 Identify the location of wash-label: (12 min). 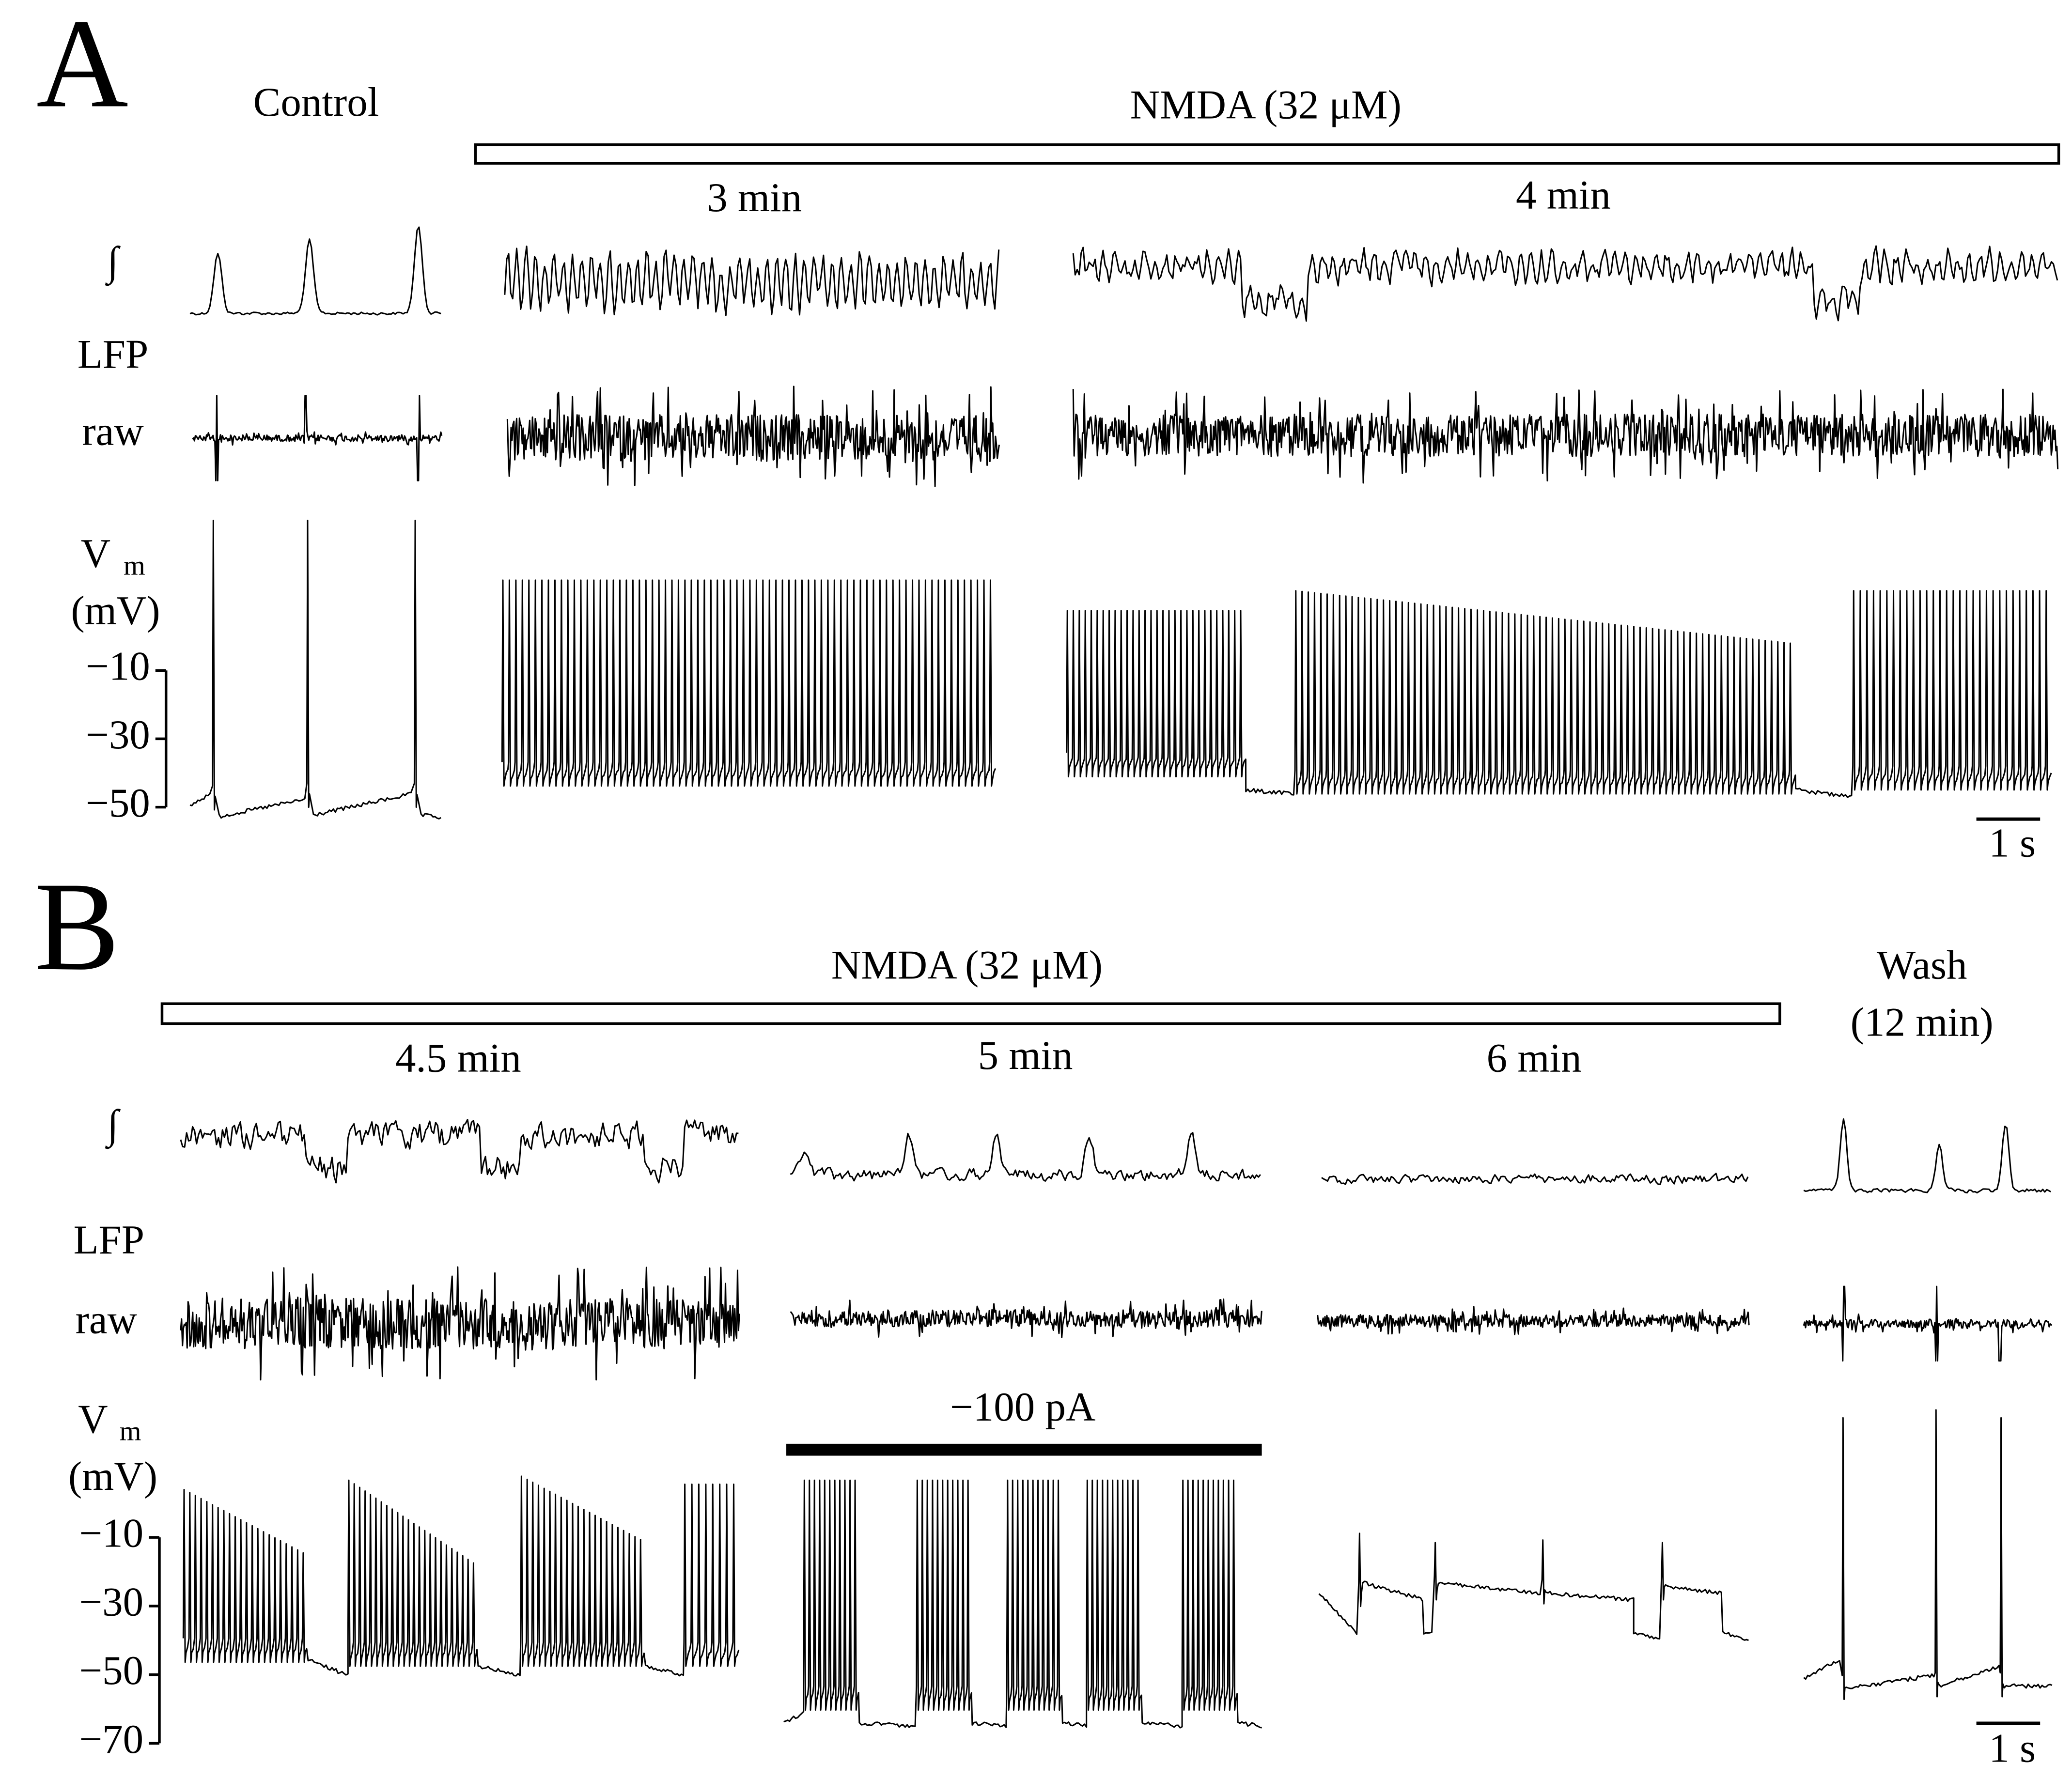
(1922, 1022).